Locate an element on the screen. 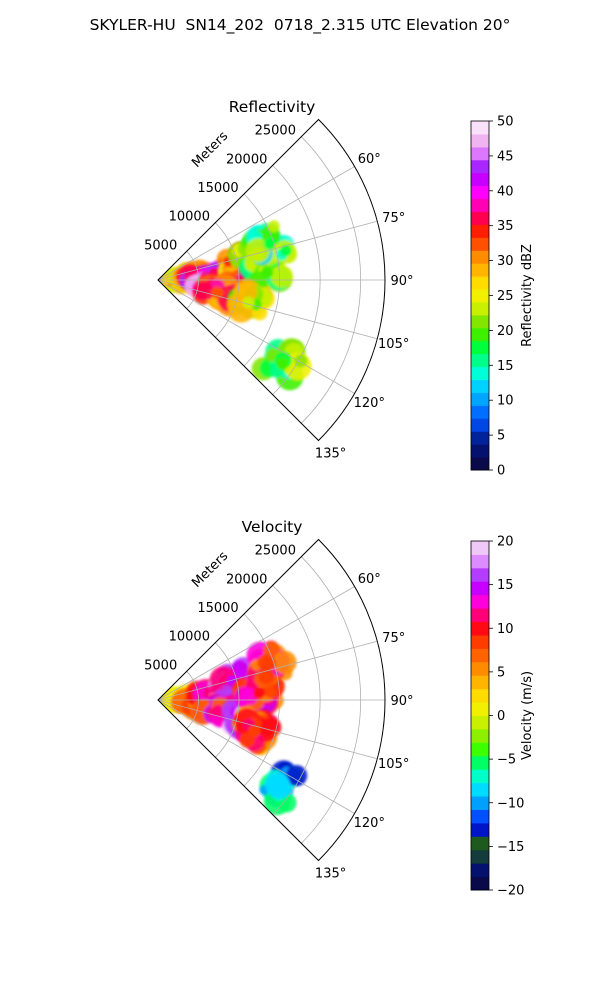 This screenshot has height=1000, width=600. colorbar-tick-label: −10 is located at coordinates (510, 803).